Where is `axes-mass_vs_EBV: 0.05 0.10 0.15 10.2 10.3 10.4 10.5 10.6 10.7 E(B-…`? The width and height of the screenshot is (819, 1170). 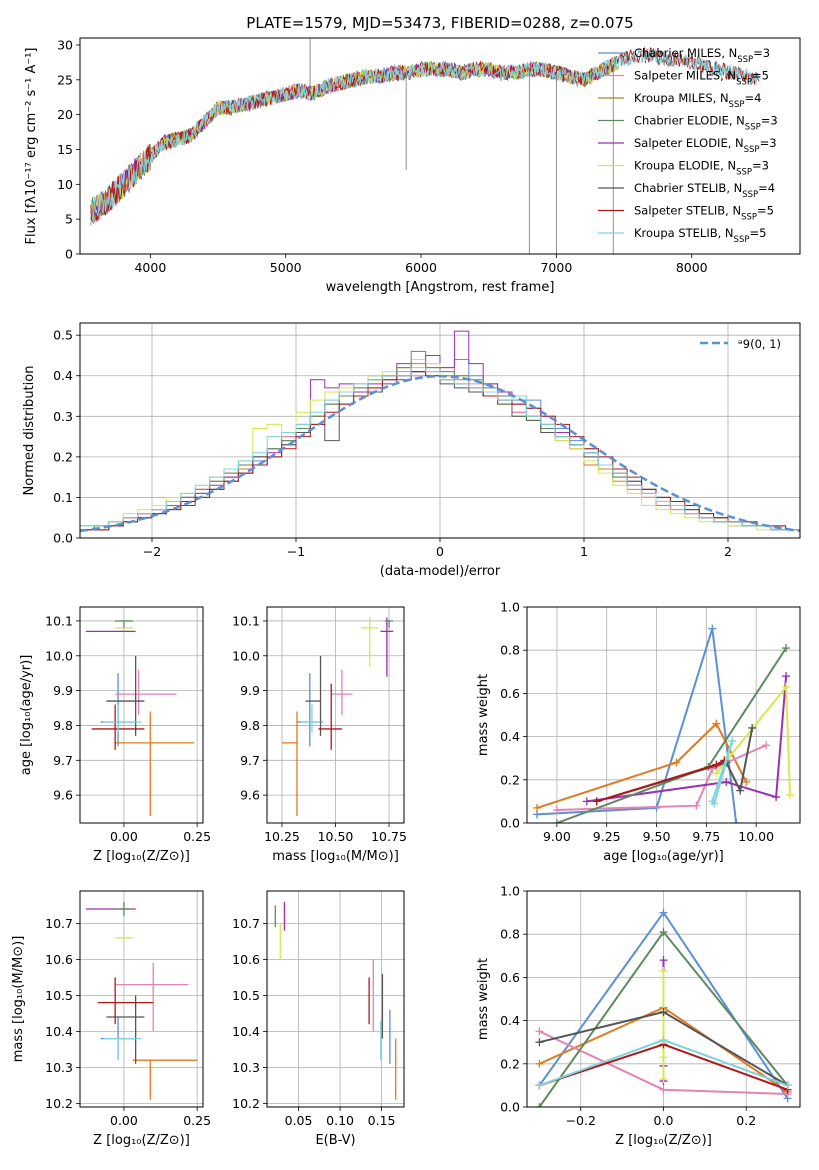 axes-mass_vs_EBV: 0.05 0.10 0.15 10.2 10.3 10.4 10.5 10.6 10.7 E(B-… is located at coordinates (318, 1019).